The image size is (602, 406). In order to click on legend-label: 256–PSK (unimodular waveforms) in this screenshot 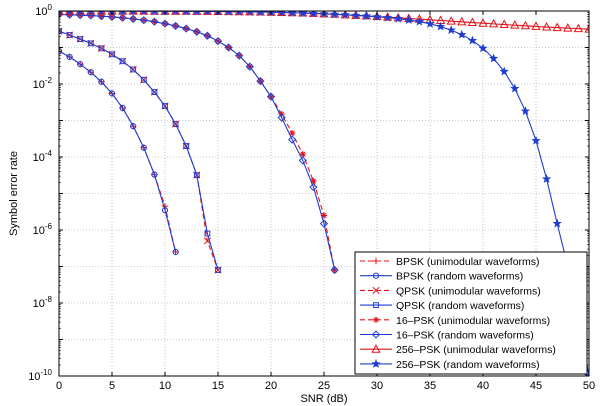, I will do `click(476, 350)`.